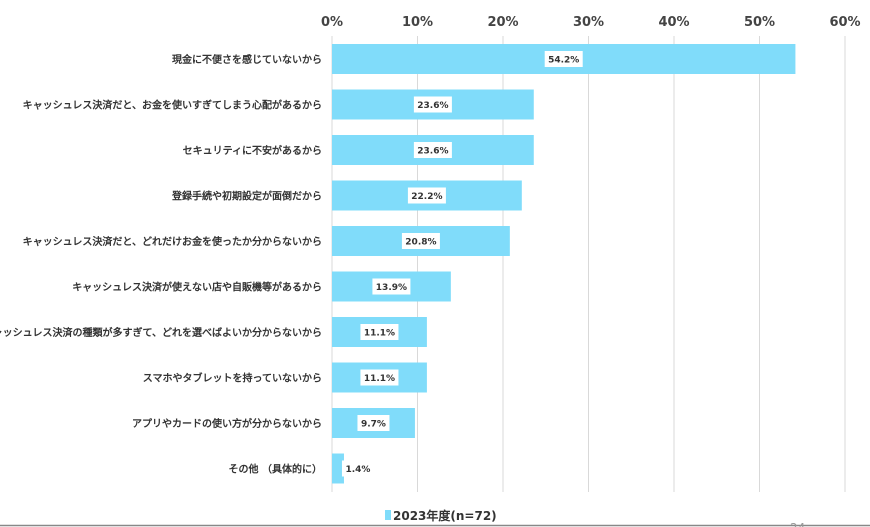 The height and width of the screenshot is (527, 870). I want to click on x-tick-label: 40%, so click(673, 22).